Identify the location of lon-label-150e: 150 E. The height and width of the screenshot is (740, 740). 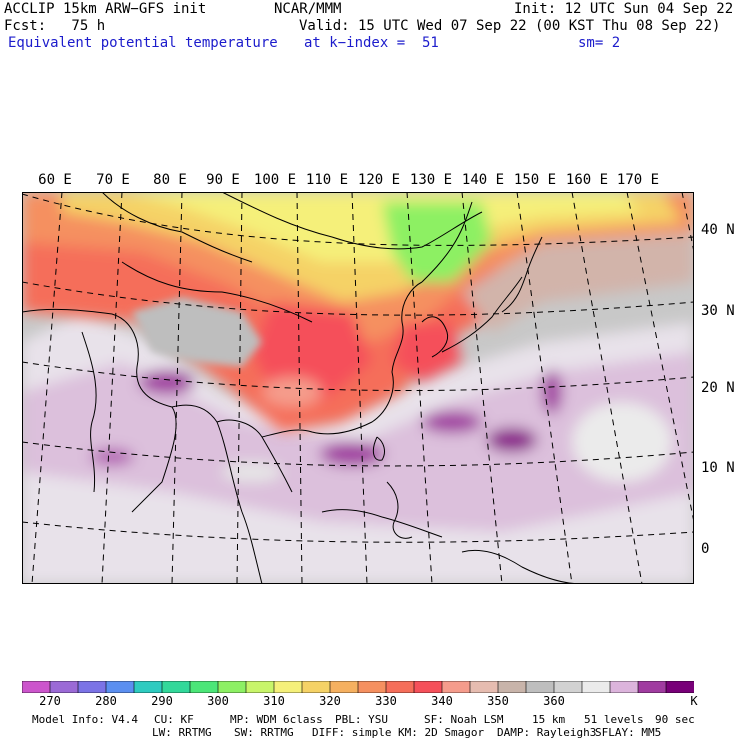
(535, 180).